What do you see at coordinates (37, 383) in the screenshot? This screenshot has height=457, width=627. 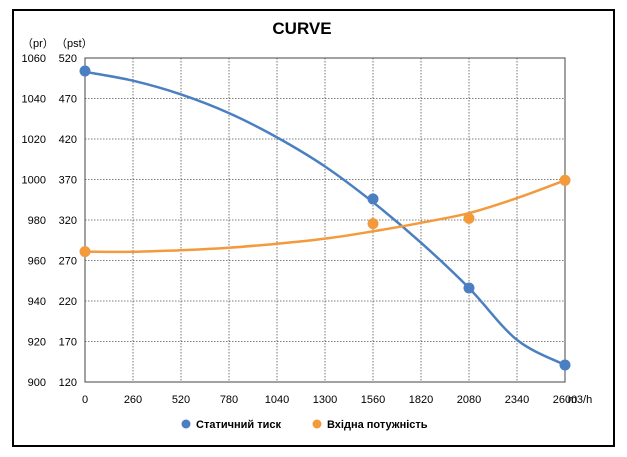 I see `y-left-tick-label: 900` at bounding box center [37, 383].